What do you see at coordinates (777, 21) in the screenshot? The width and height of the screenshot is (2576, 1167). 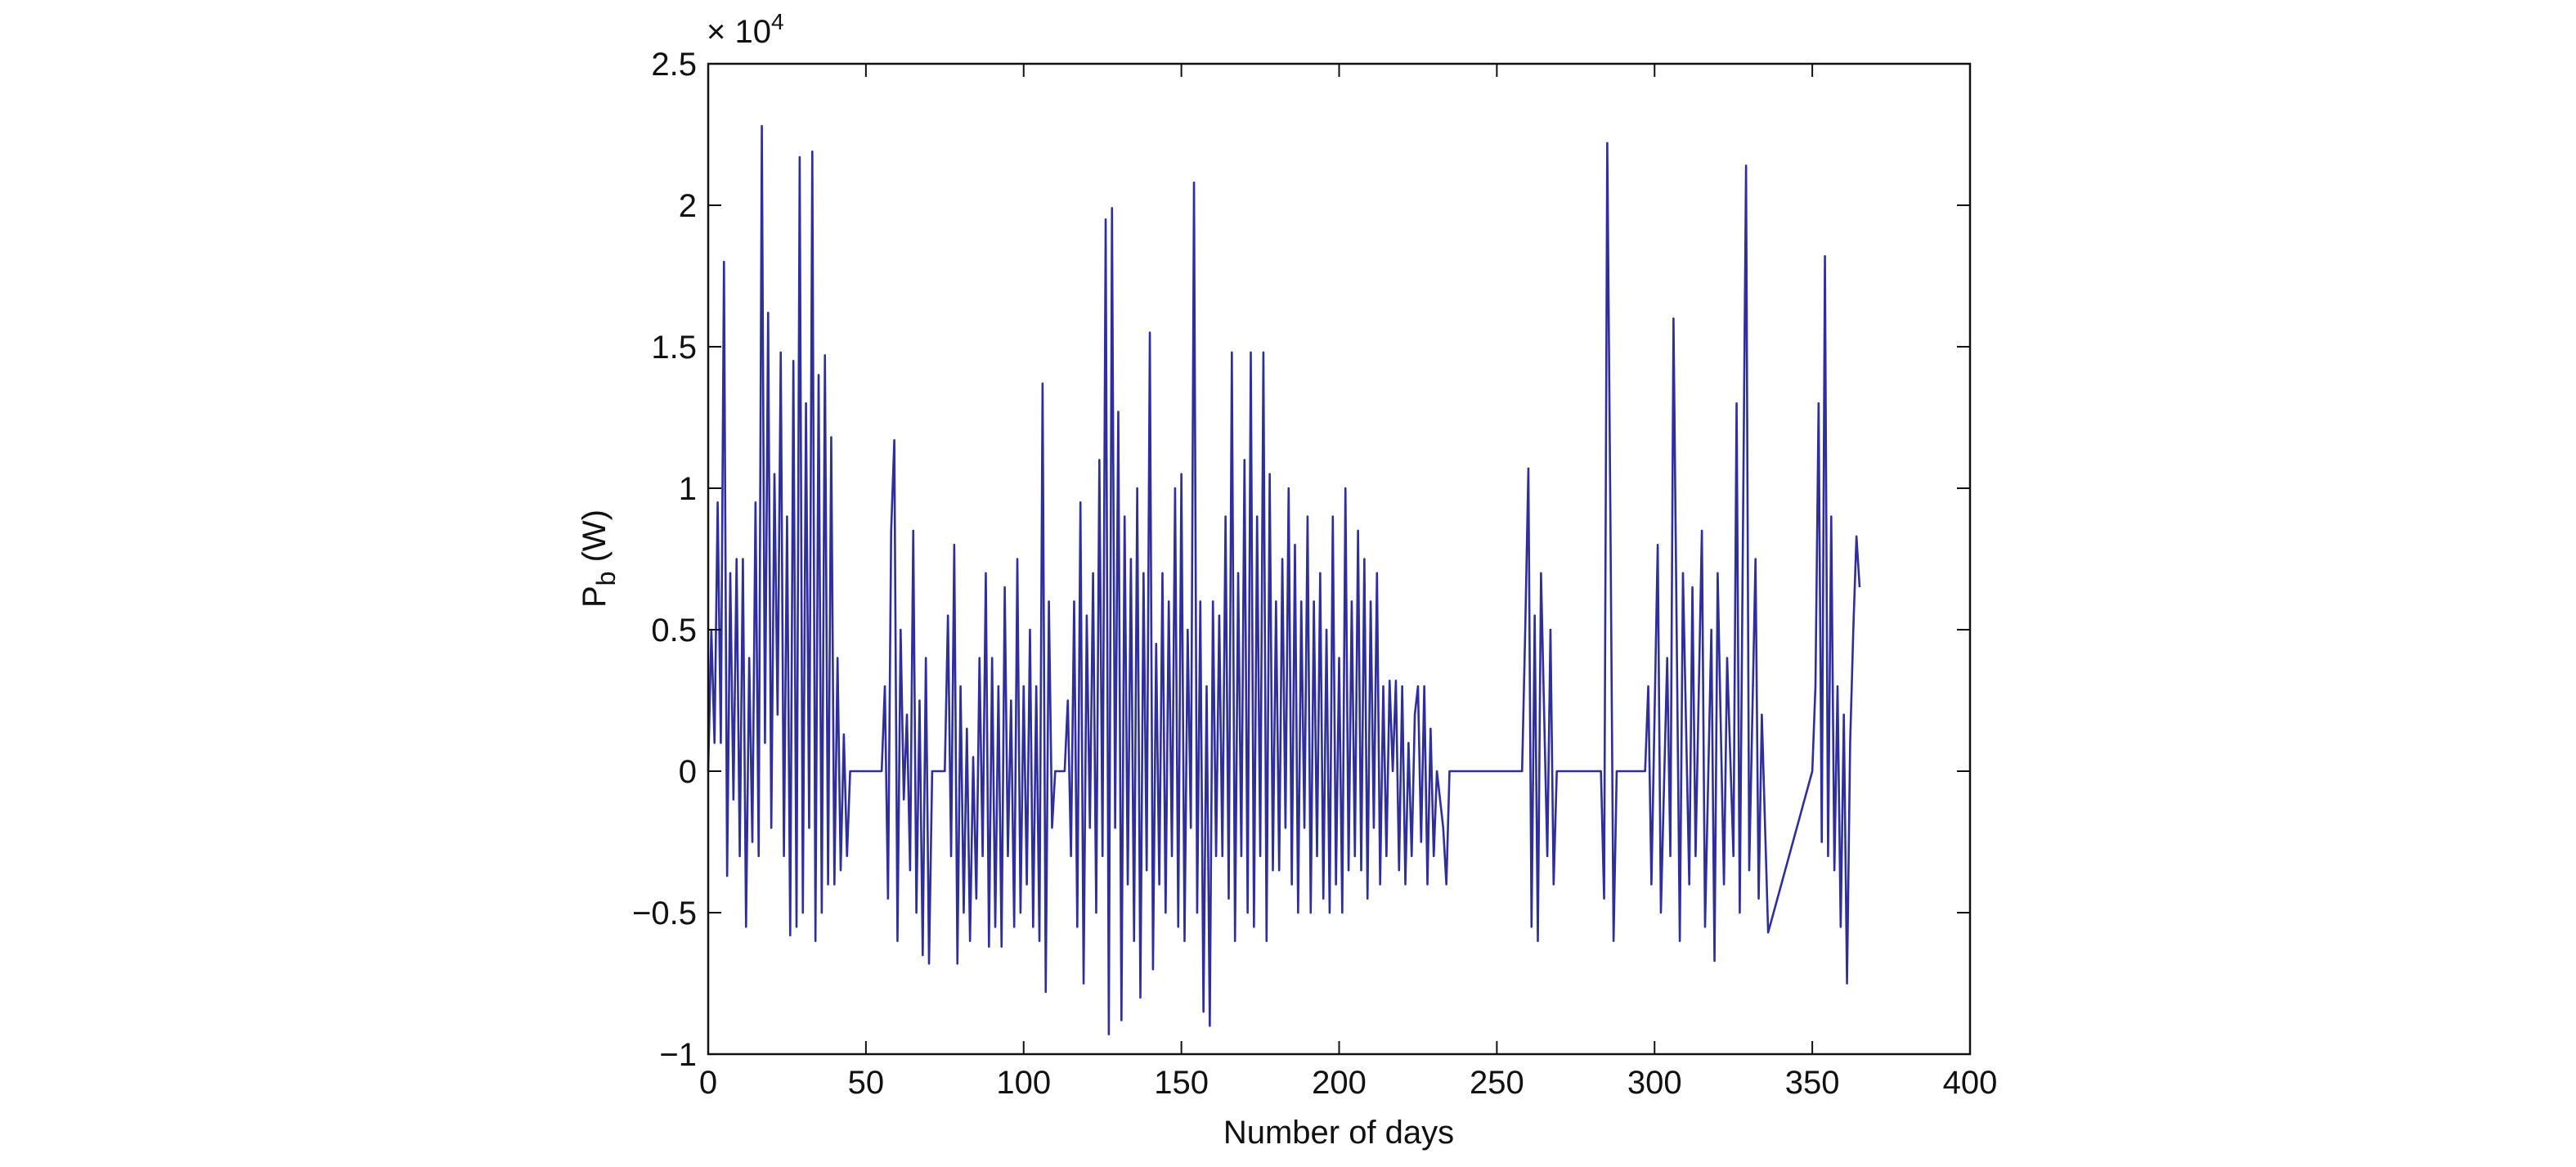 I see `y-exponent-power: 4` at bounding box center [777, 21].